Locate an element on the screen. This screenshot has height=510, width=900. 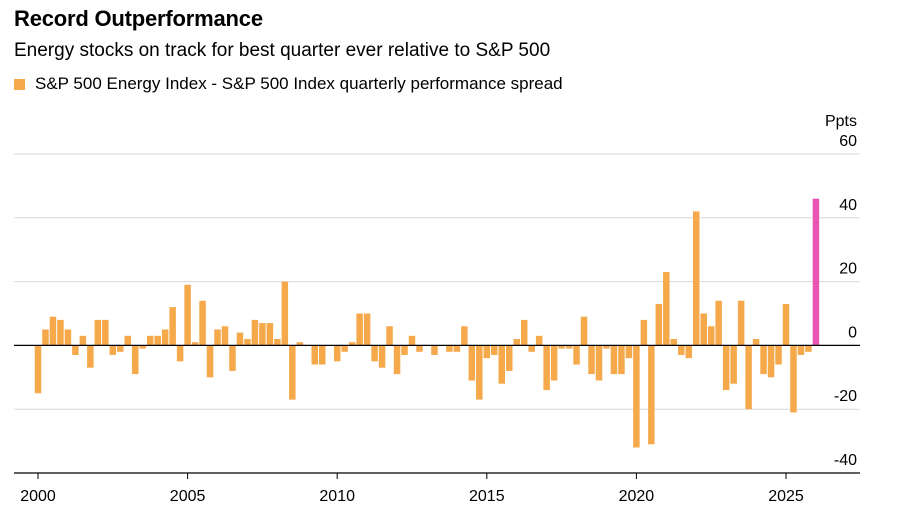
legend-swatch is located at coordinates (19, 84).